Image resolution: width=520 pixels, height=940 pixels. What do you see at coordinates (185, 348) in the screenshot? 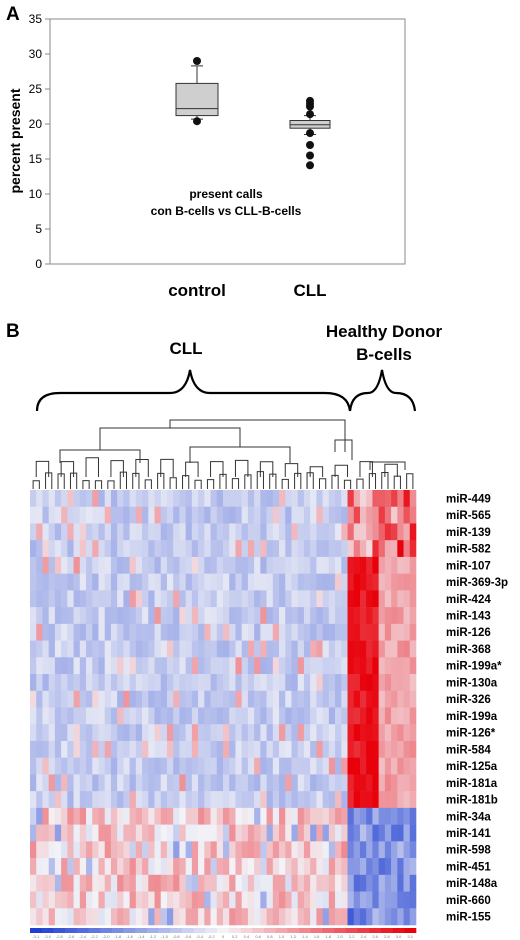
I see `group-label-cll: CLL` at bounding box center [185, 348].